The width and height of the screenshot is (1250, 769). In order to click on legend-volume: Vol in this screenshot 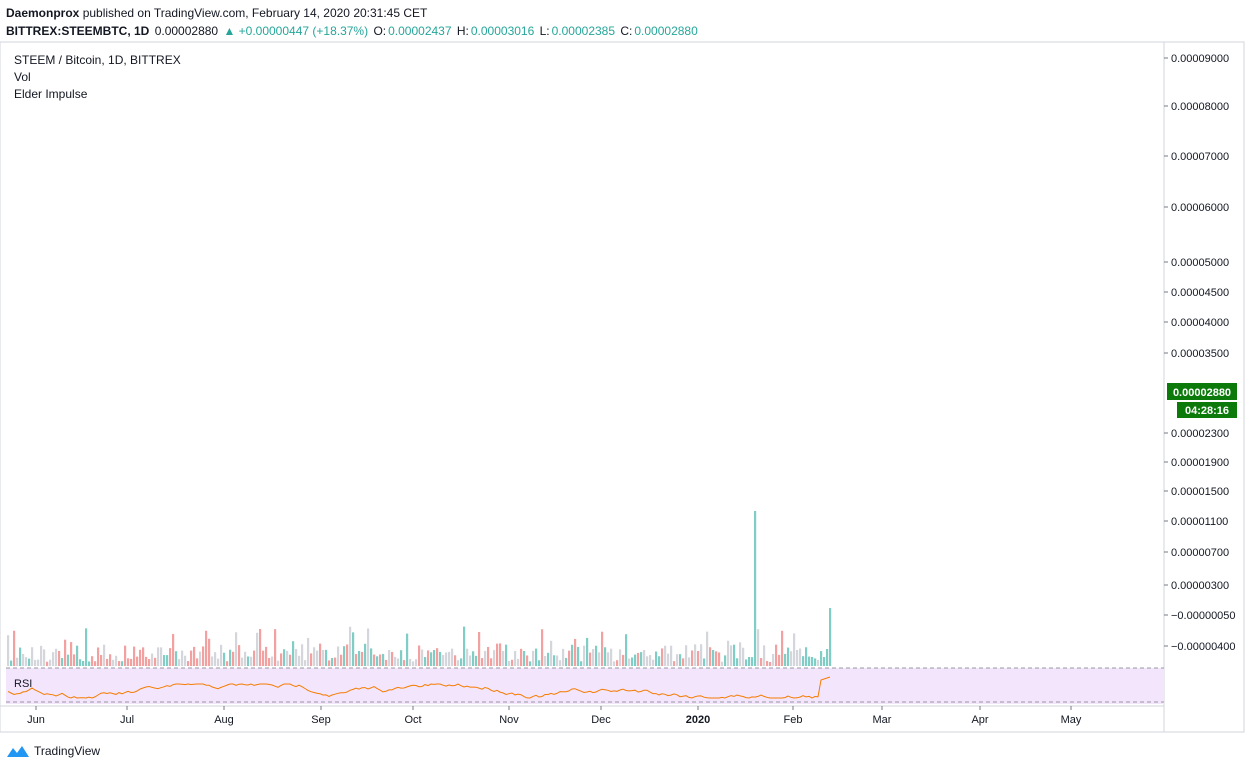, I will do `click(22, 77)`.